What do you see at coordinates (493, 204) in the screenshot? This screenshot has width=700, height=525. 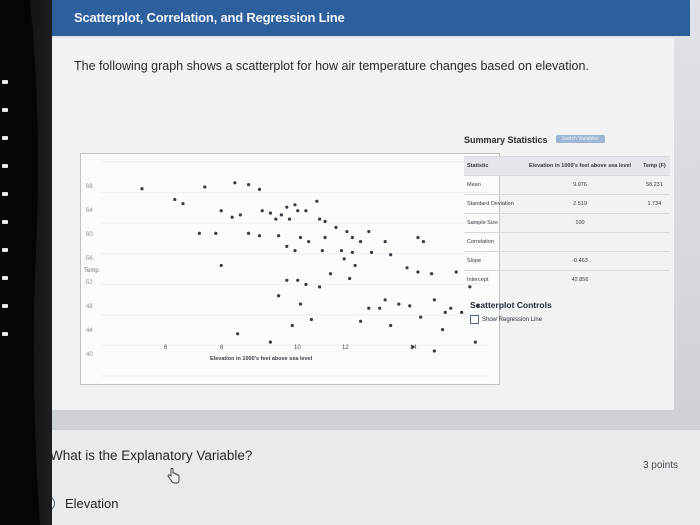 I see `row-label: Standard Deviation` at bounding box center [493, 204].